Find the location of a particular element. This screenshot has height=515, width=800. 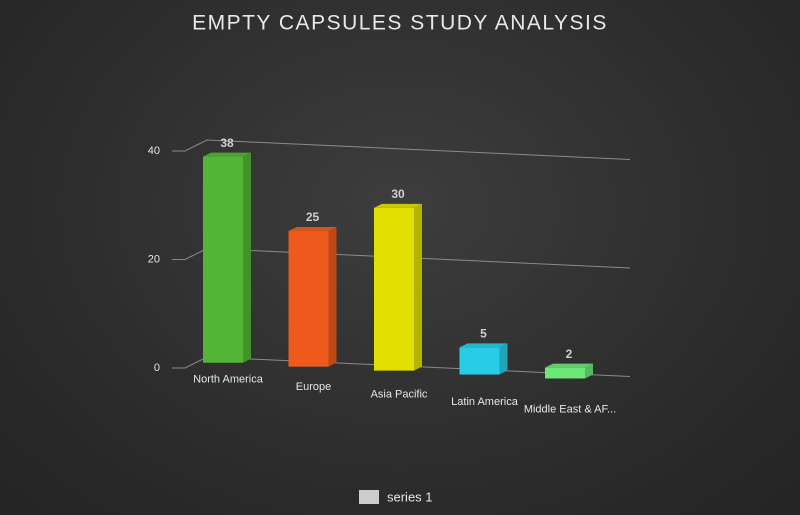

x-tick-label: Latin America is located at coordinates (485, 402).